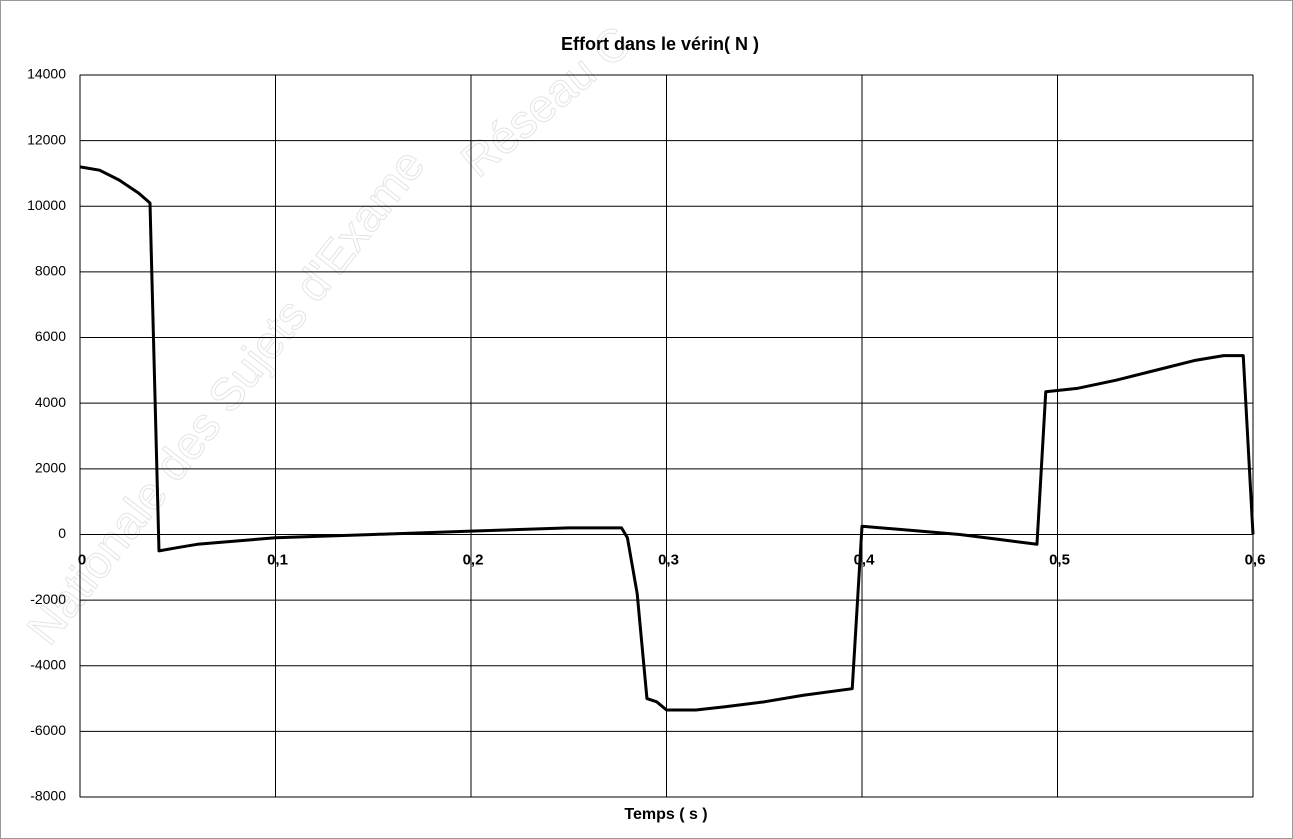 This screenshot has height=839, width=1293. I want to click on y-tick-label: -2000, so click(48, 599).